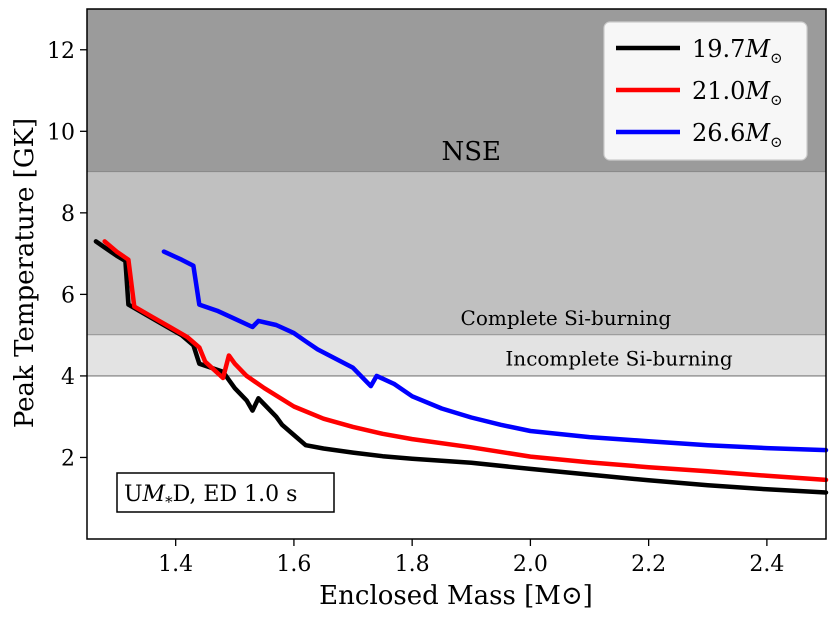  What do you see at coordinates (67, 255) in the screenshot?
I see `y-axis-ticks: 2 4 6 8 10 12` at bounding box center [67, 255].